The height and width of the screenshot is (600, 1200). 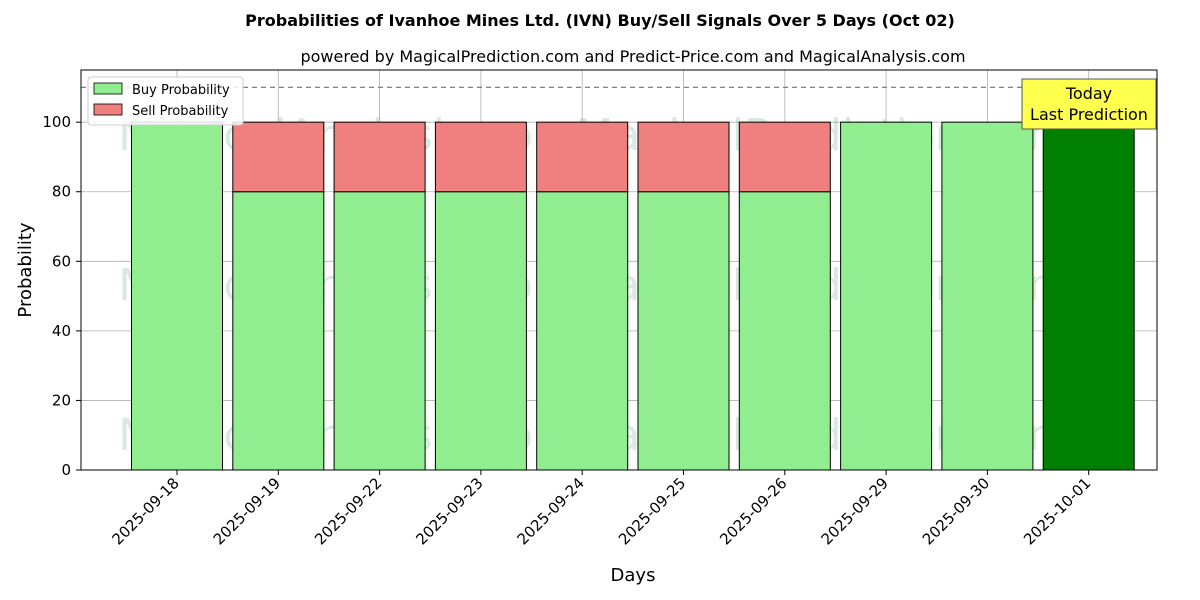 What do you see at coordinates (551, 511) in the screenshot?
I see `x-tick-label: 2025-09-24` at bounding box center [551, 511].